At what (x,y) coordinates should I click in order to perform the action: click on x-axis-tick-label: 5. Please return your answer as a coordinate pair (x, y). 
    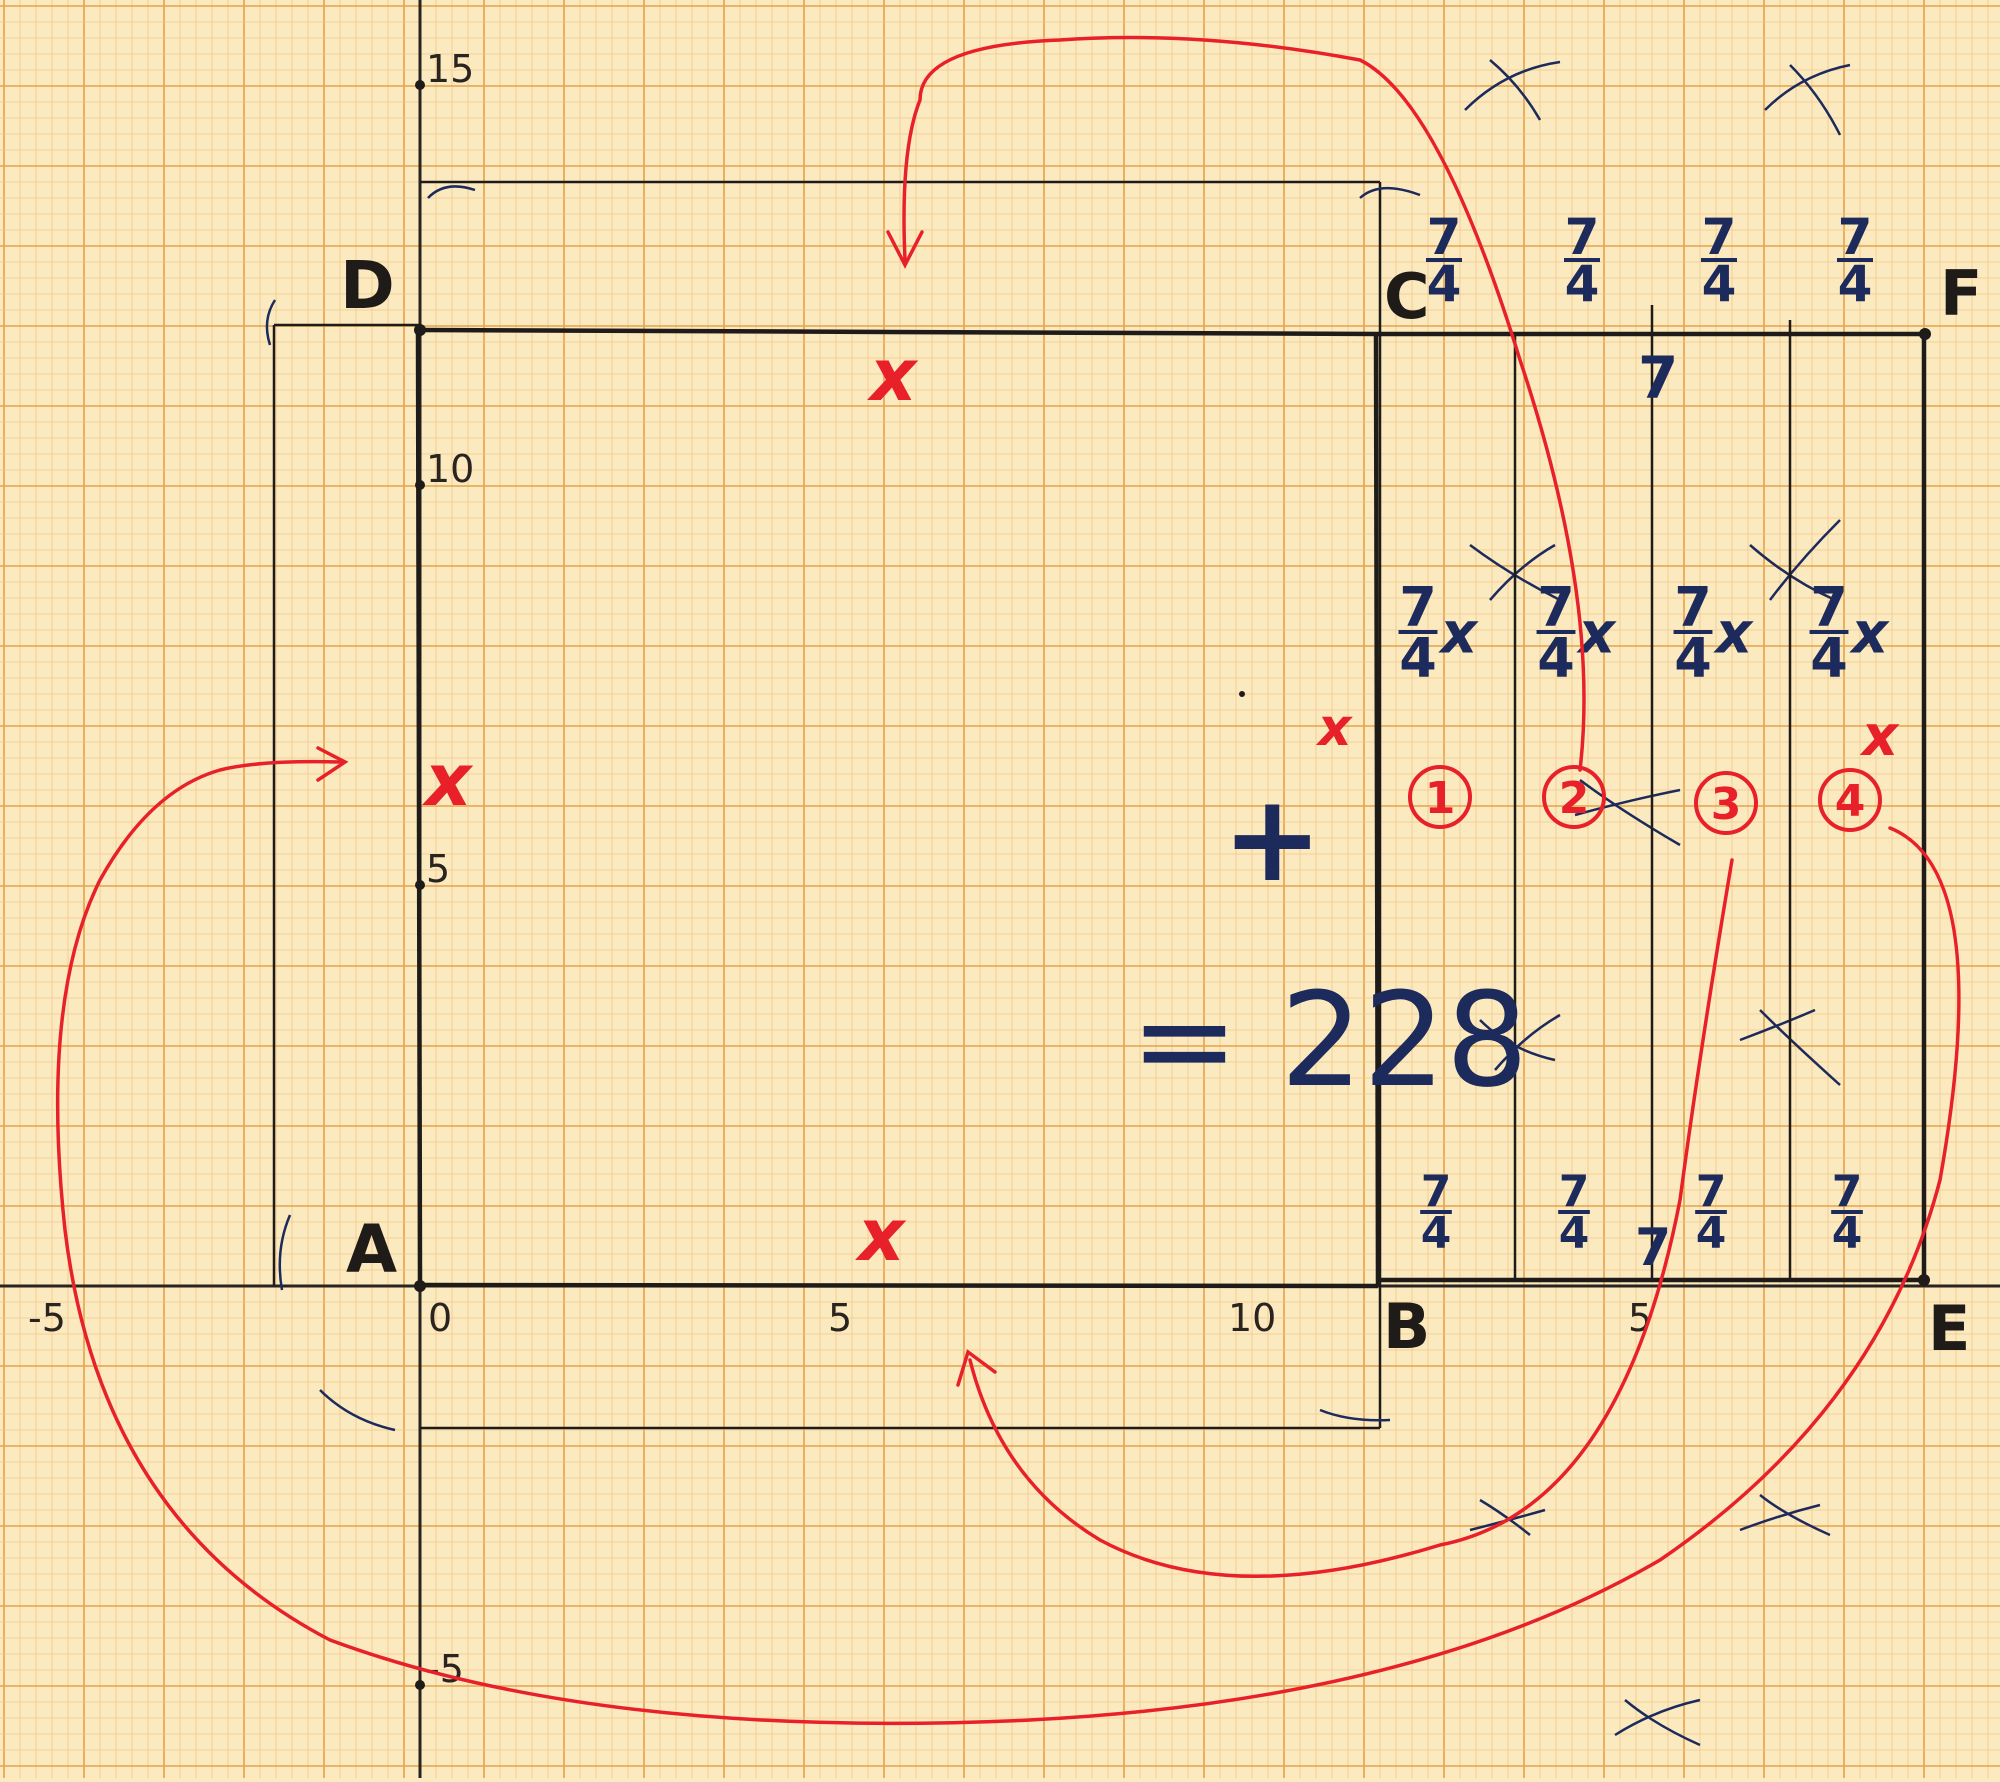
    Looking at the image, I should click on (840, 1318).